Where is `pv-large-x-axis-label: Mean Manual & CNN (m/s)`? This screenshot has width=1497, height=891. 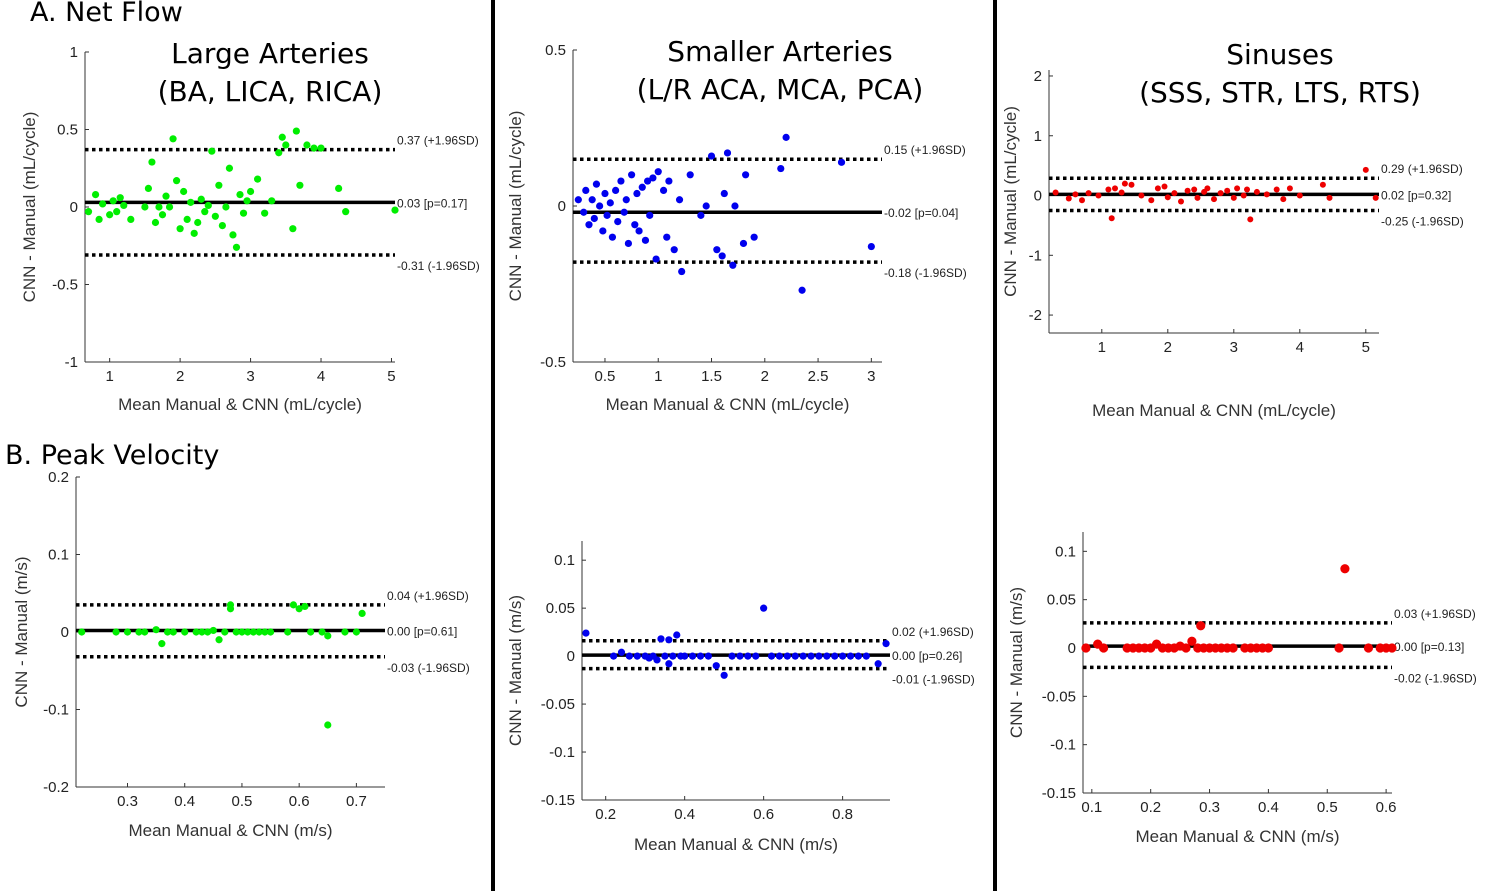
pv-large-x-axis-label: Mean Manual & CNN (m/s) is located at coordinates (230, 830).